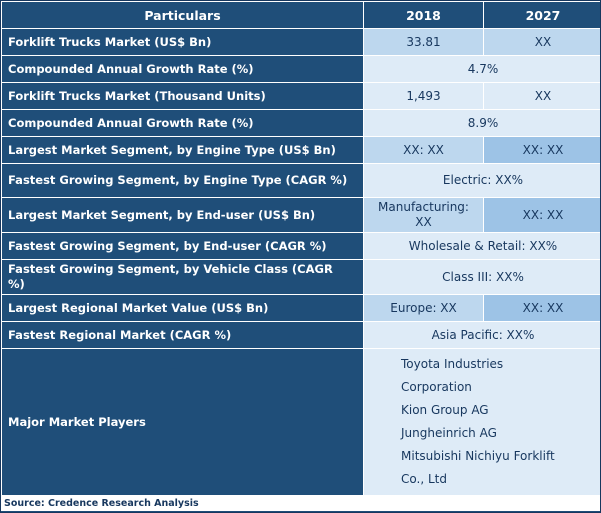 The height and width of the screenshot is (513, 601). Describe the element at coordinates (481, 123) in the screenshot. I see `cell-merged: 8.9%` at that location.